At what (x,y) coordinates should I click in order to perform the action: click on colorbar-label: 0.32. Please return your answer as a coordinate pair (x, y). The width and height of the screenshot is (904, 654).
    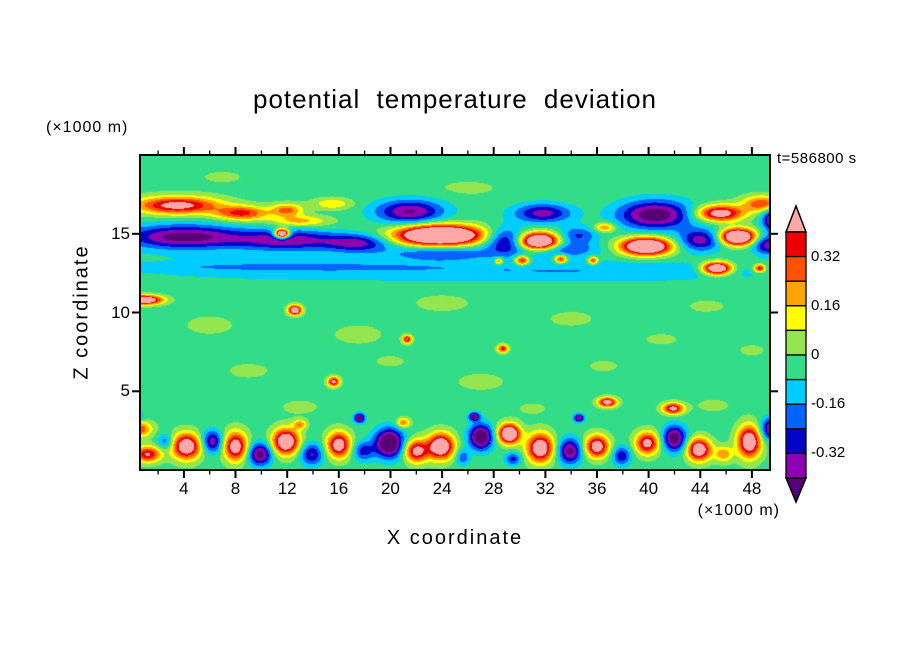
    Looking at the image, I should click on (826, 256).